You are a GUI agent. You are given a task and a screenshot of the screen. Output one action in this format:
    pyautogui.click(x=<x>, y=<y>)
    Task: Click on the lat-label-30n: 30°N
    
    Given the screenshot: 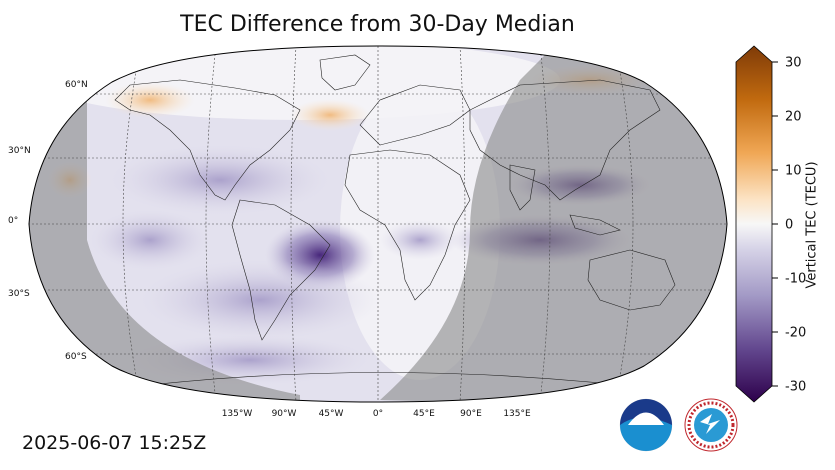 What is the action you would take?
    pyautogui.click(x=19, y=151)
    